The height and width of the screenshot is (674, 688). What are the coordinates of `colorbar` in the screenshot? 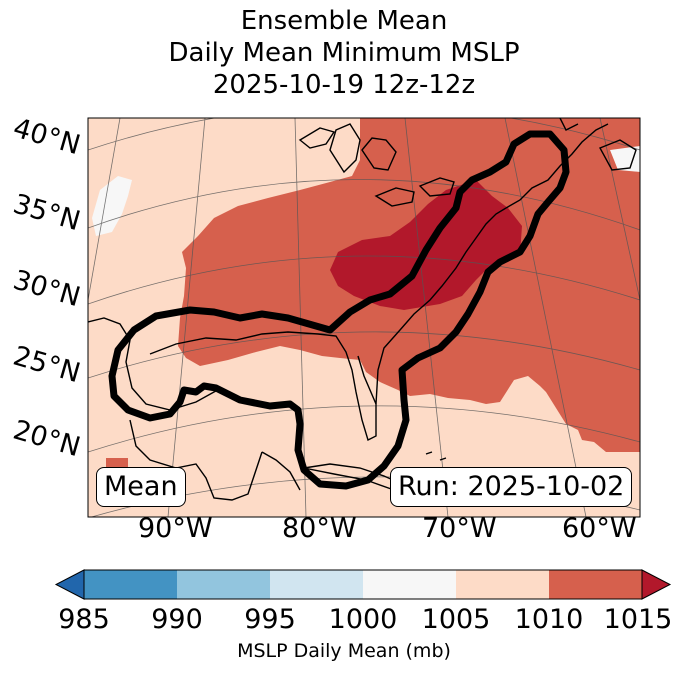 It's located at (363, 584).